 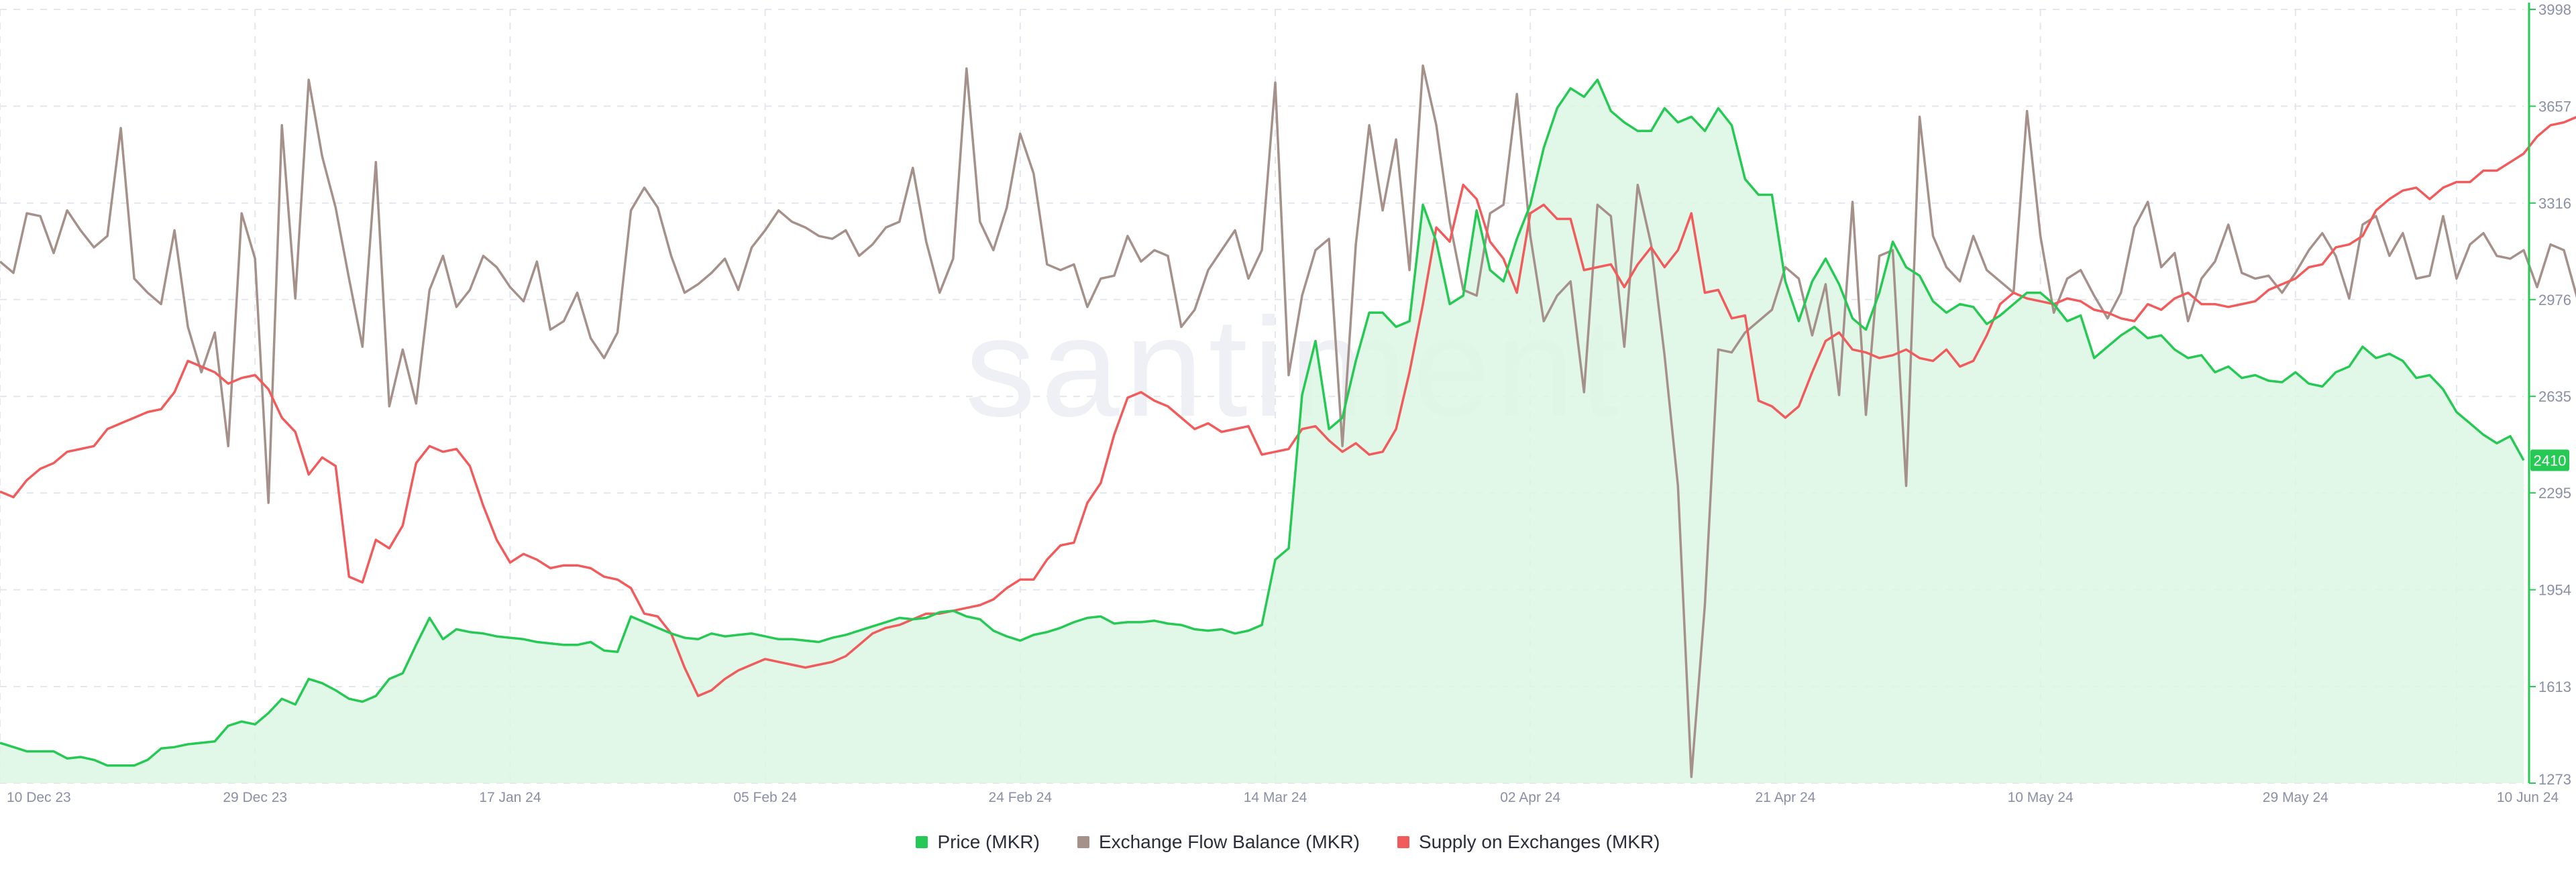 I want to click on badge-text: 2410, so click(x=2550, y=460).